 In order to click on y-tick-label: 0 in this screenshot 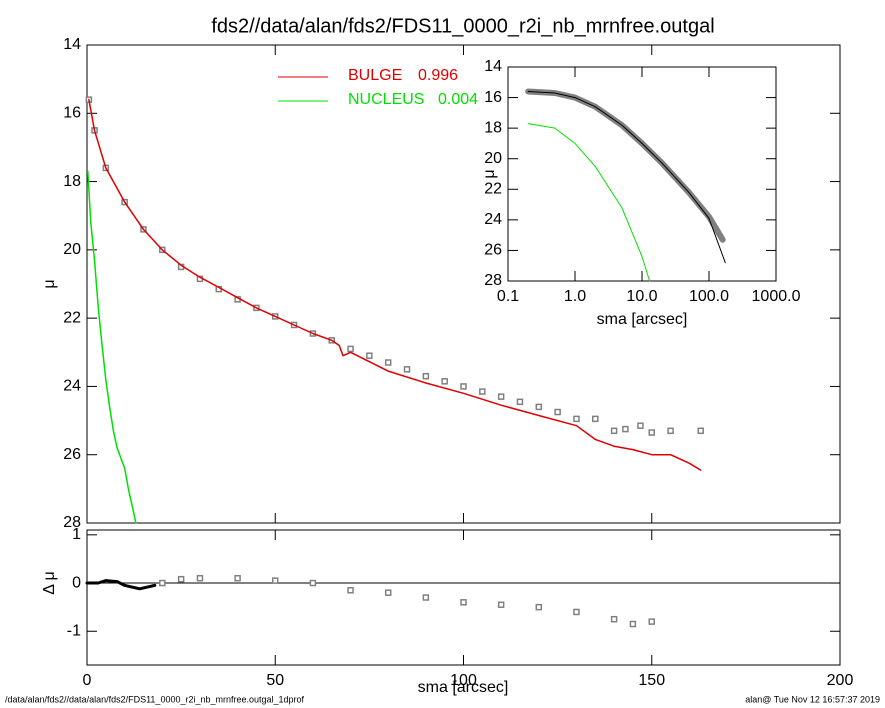, I will do `click(76, 582)`.